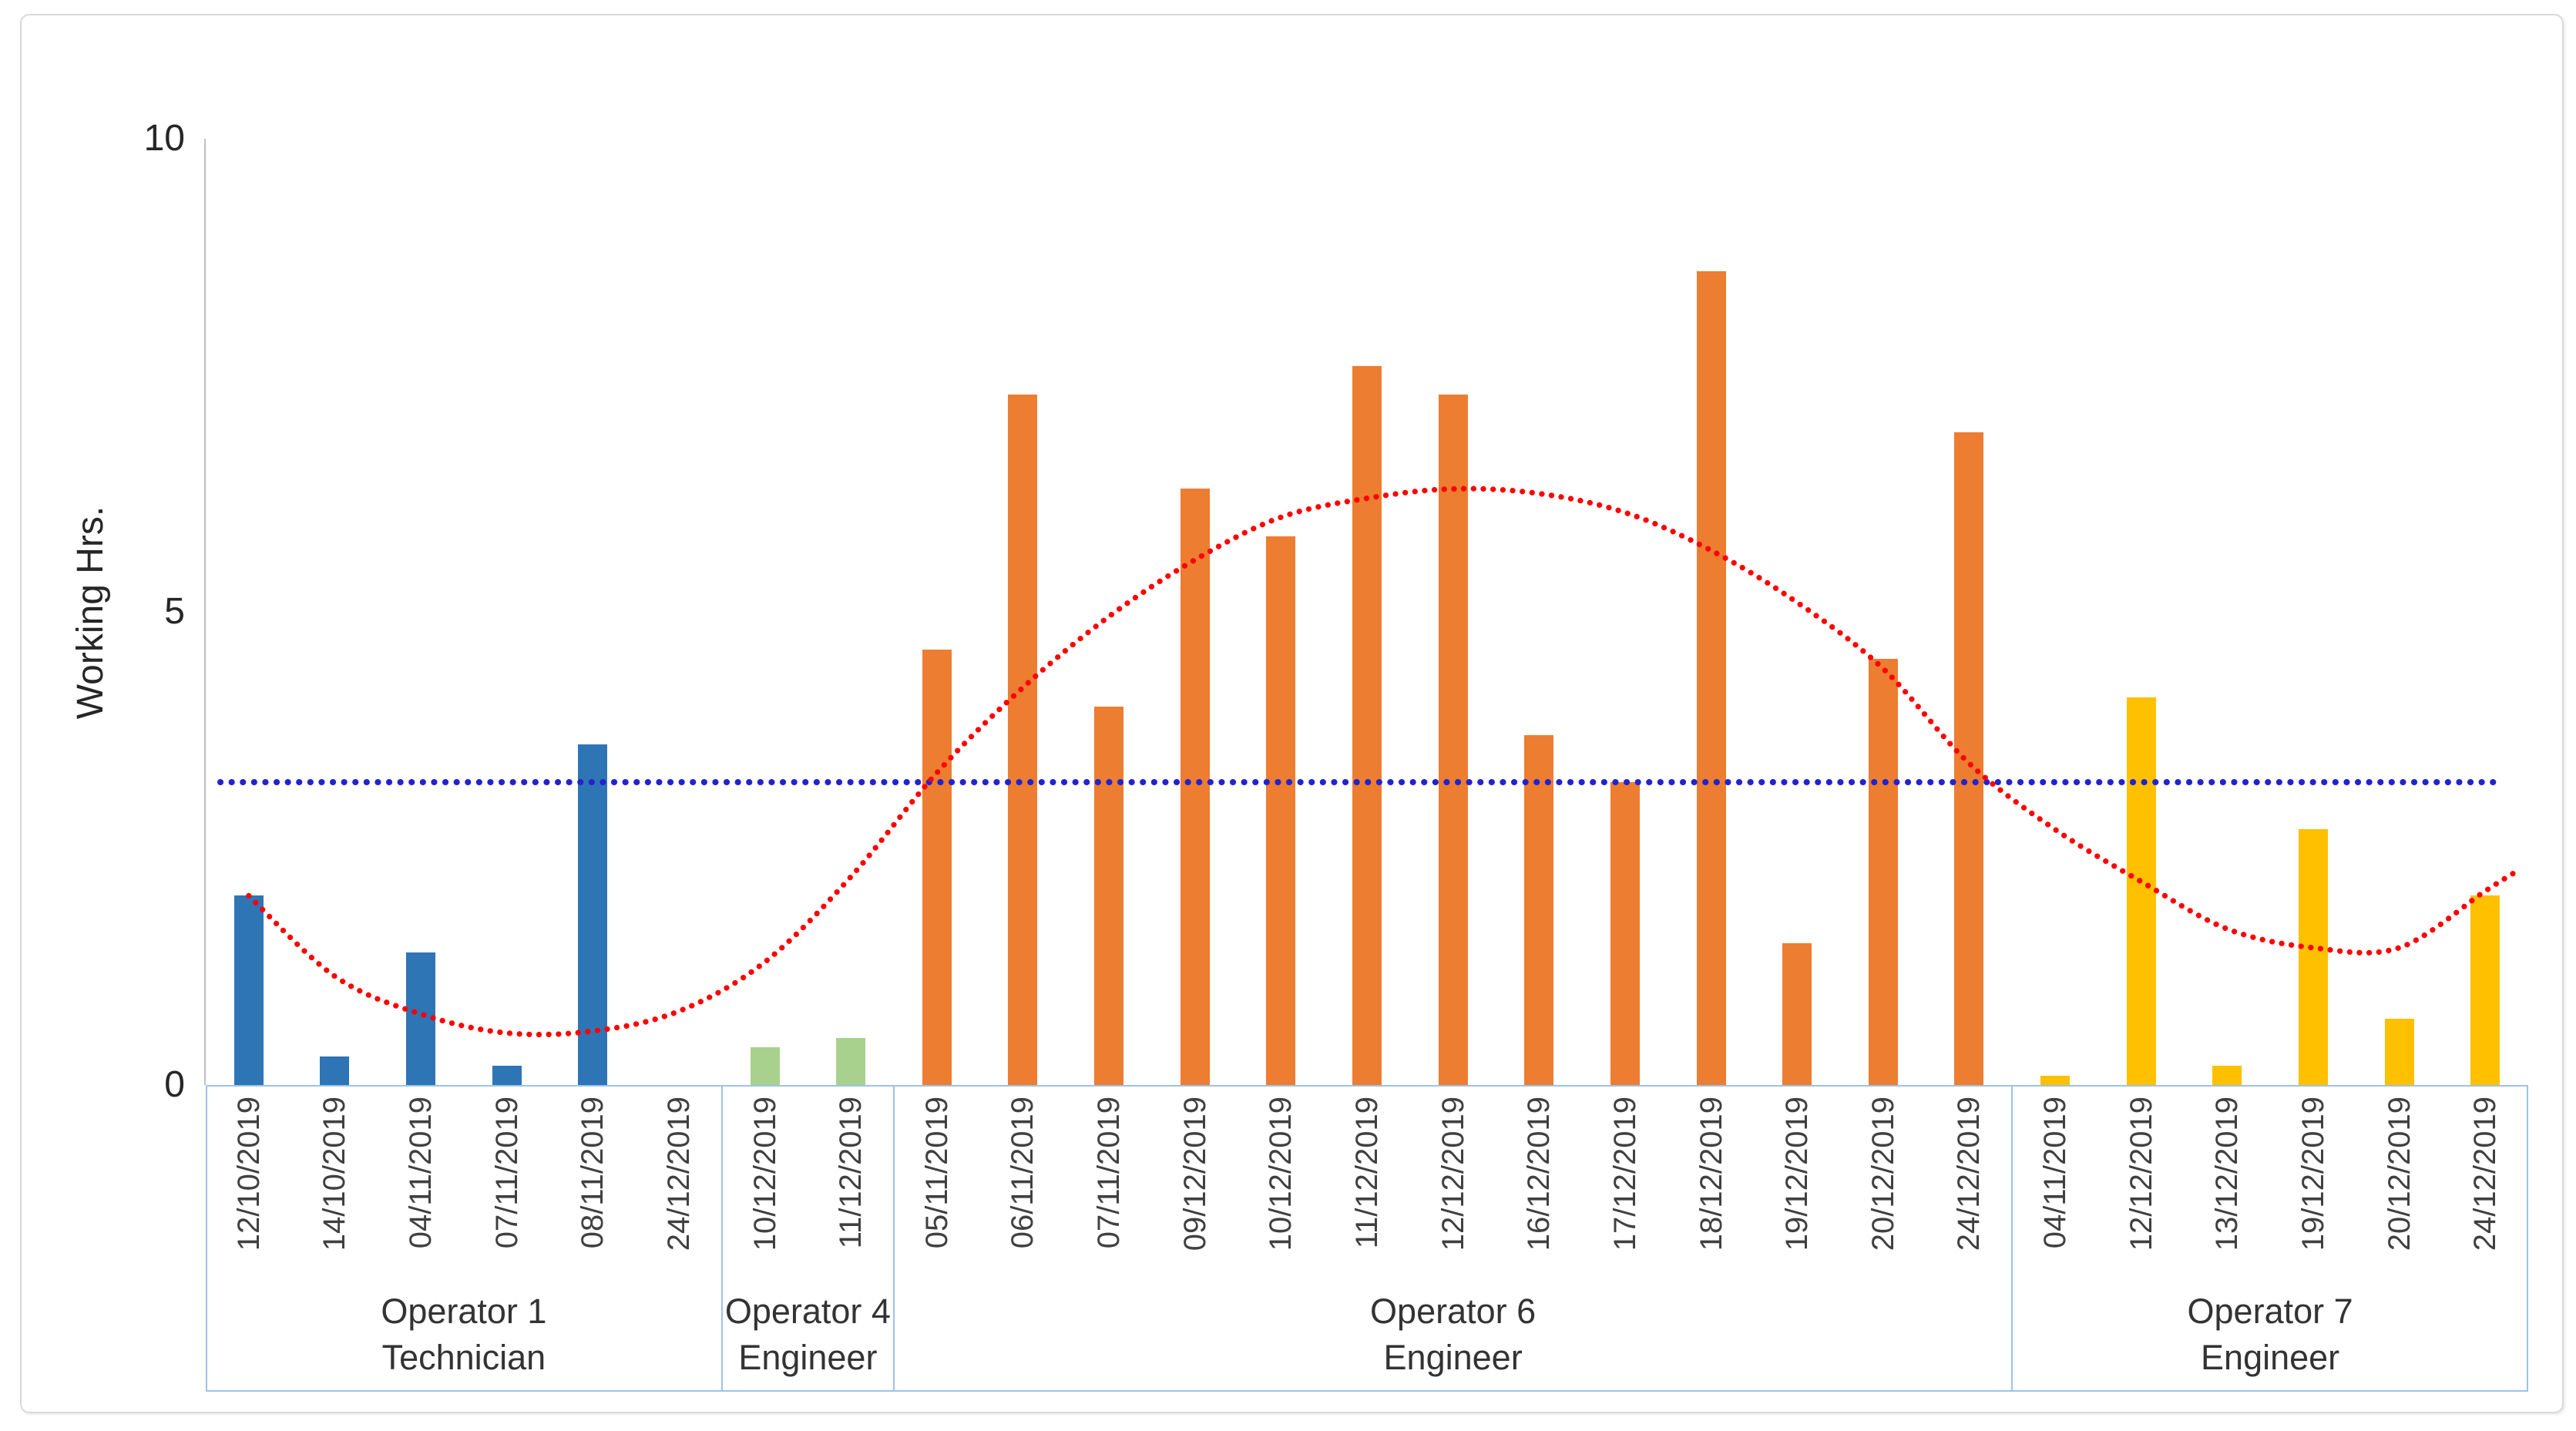  I want to click on bar-13/12/2019, so click(2227, 1076).